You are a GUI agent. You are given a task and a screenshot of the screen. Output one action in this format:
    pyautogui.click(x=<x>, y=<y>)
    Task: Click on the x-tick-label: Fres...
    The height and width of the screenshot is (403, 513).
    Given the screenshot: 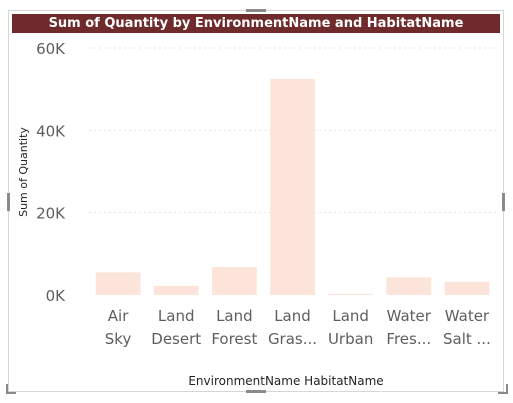 What is the action you would take?
    pyautogui.click(x=408, y=339)
    